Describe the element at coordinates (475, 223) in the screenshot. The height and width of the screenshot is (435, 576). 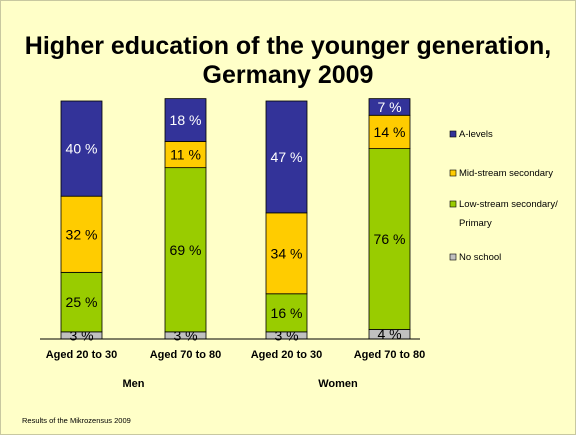
I see `legend-label: Primary` at that location.